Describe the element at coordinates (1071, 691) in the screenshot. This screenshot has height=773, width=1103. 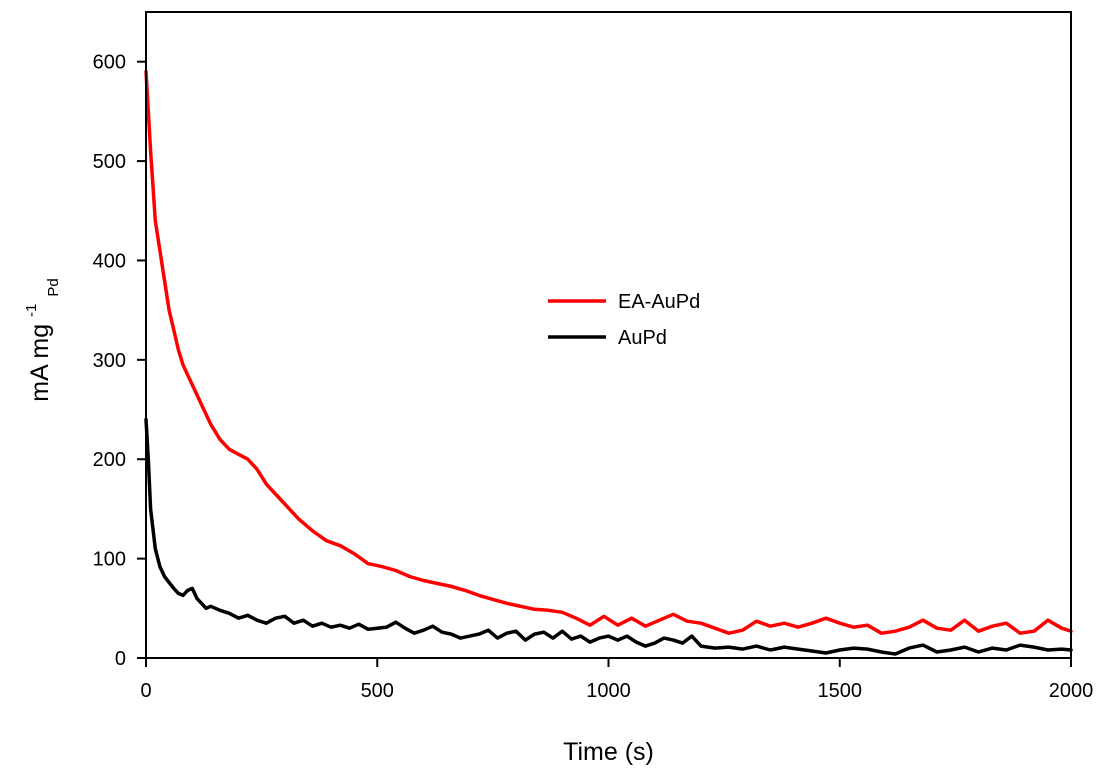
I see `x-tick-label: 2000` at that location.